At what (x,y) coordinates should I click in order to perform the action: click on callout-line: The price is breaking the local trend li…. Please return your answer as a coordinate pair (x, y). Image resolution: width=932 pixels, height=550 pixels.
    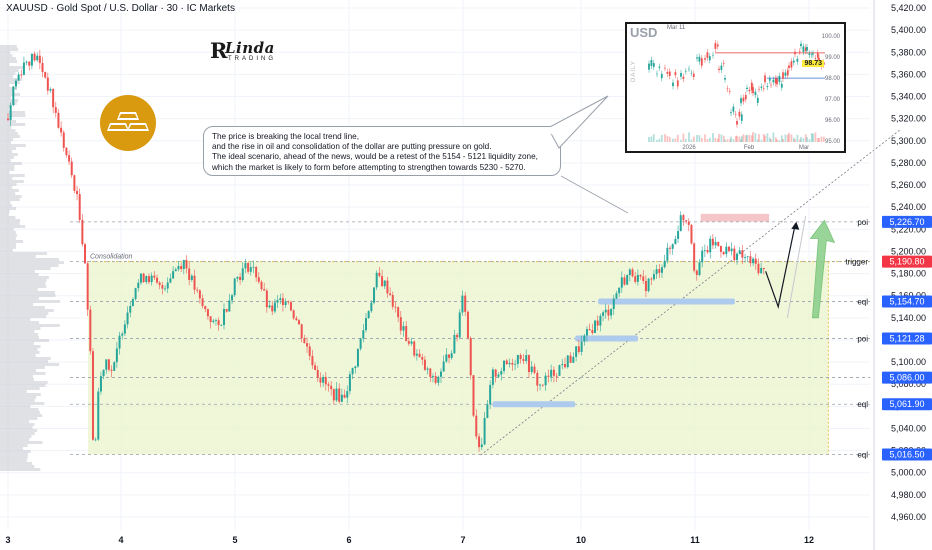
    Looking at the image, I should click on (285, 136).